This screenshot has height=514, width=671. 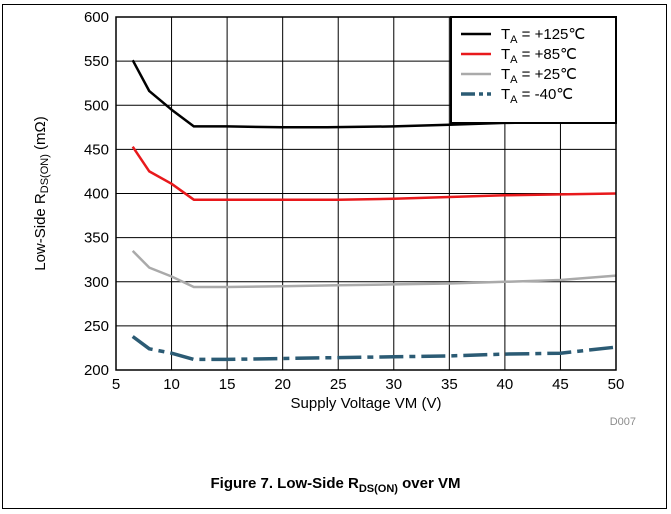 What do you see at coordinates (96, 105) in the screenshot?
I see `y-tick-label: 500` at bounding box center [96, 105].